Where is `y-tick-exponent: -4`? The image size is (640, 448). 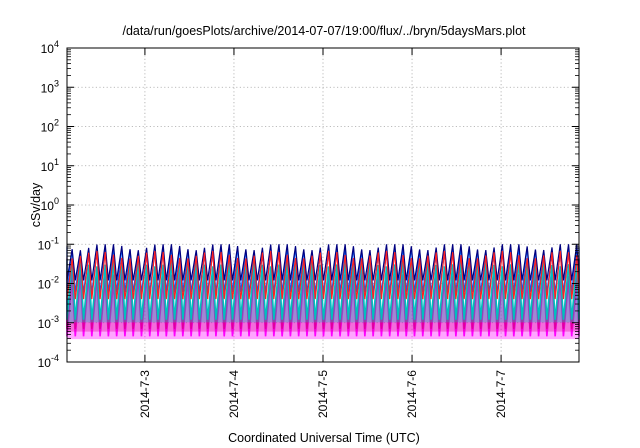 y-tick-exponent: -4 is located at coordinates (55, 358).